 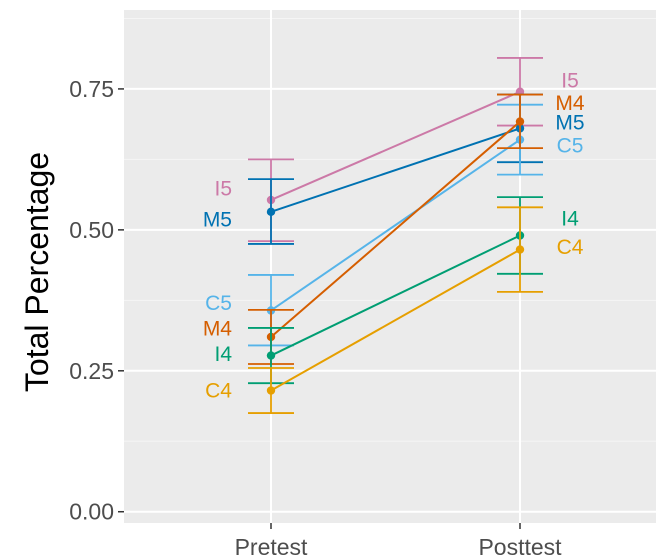 What do you see at coordinates (218, 391) in the screenshot?
I see `series-label-c4-pretest: C4` at bounding box center [218, 391].